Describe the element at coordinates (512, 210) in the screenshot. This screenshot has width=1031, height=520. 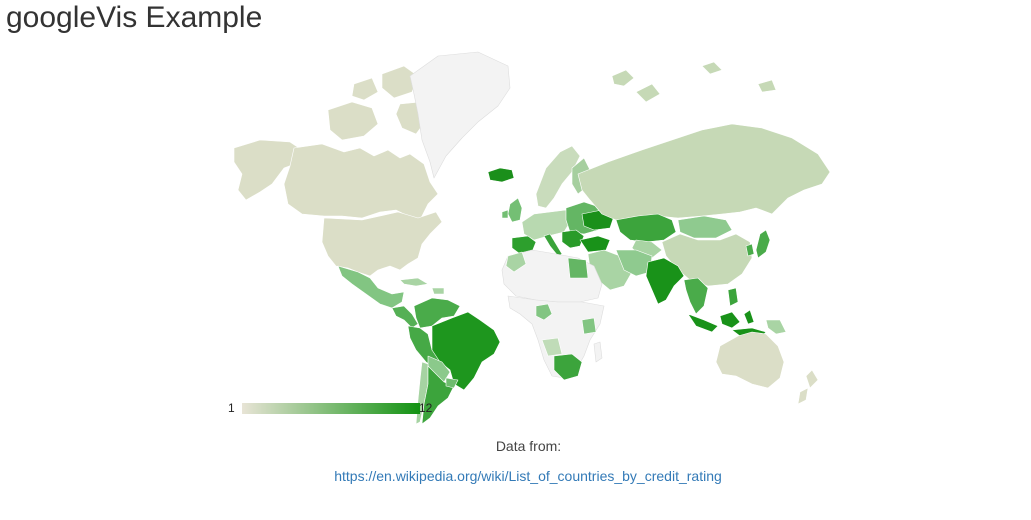
I see `region-uk` at that location.